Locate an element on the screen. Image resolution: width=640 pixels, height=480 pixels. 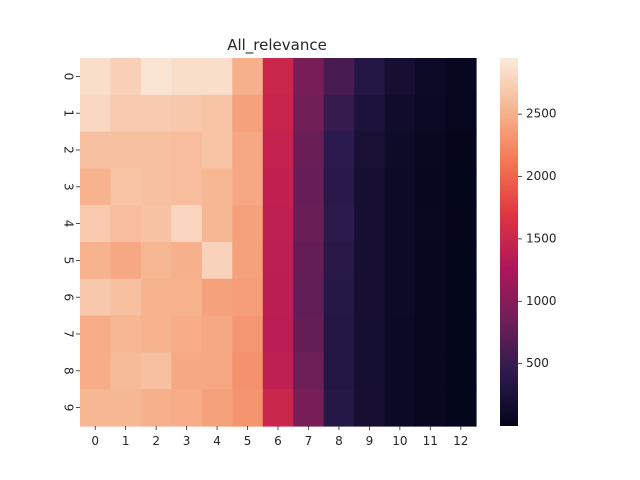
heatmap-cell-r8-c3 is located at coordinates (187, 371).